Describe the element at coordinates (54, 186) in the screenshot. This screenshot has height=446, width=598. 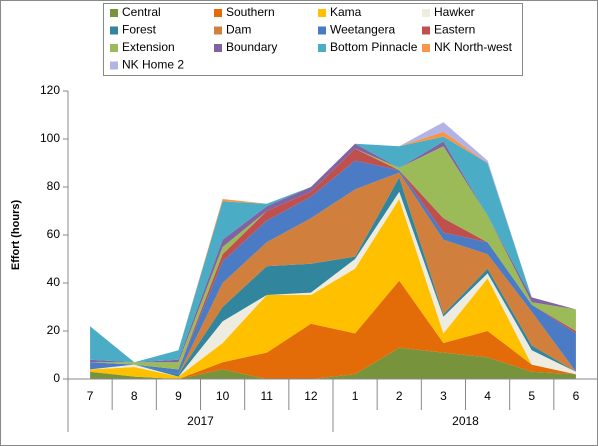
I see `y-tick-label: 80` at that location.